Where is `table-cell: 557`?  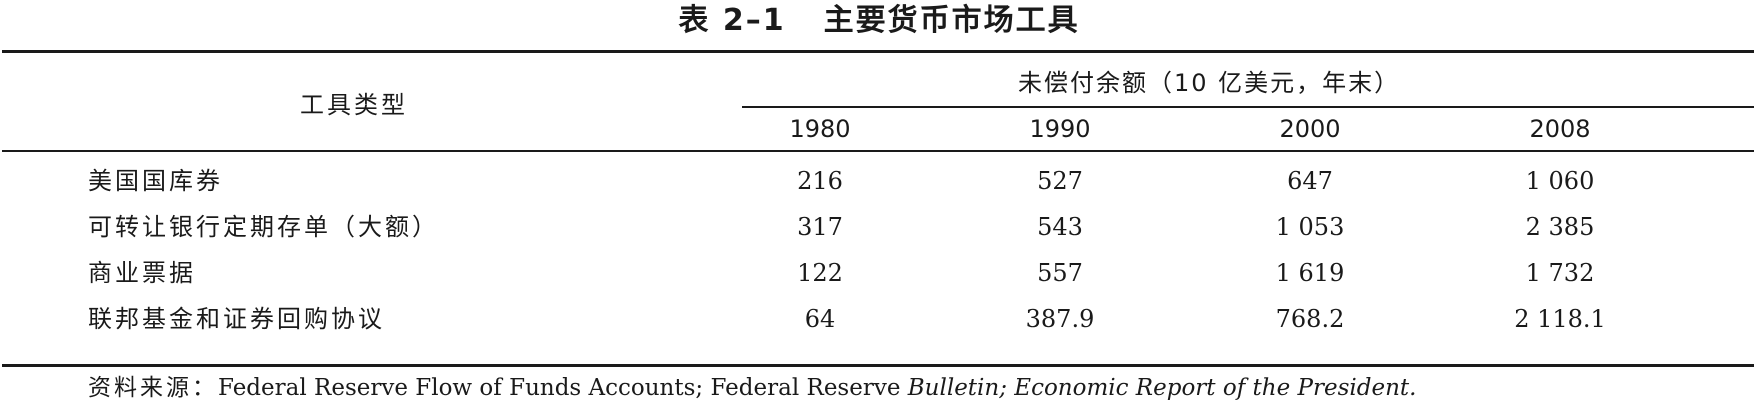
table-cell: 557 is located at coordinates (1060, 273).